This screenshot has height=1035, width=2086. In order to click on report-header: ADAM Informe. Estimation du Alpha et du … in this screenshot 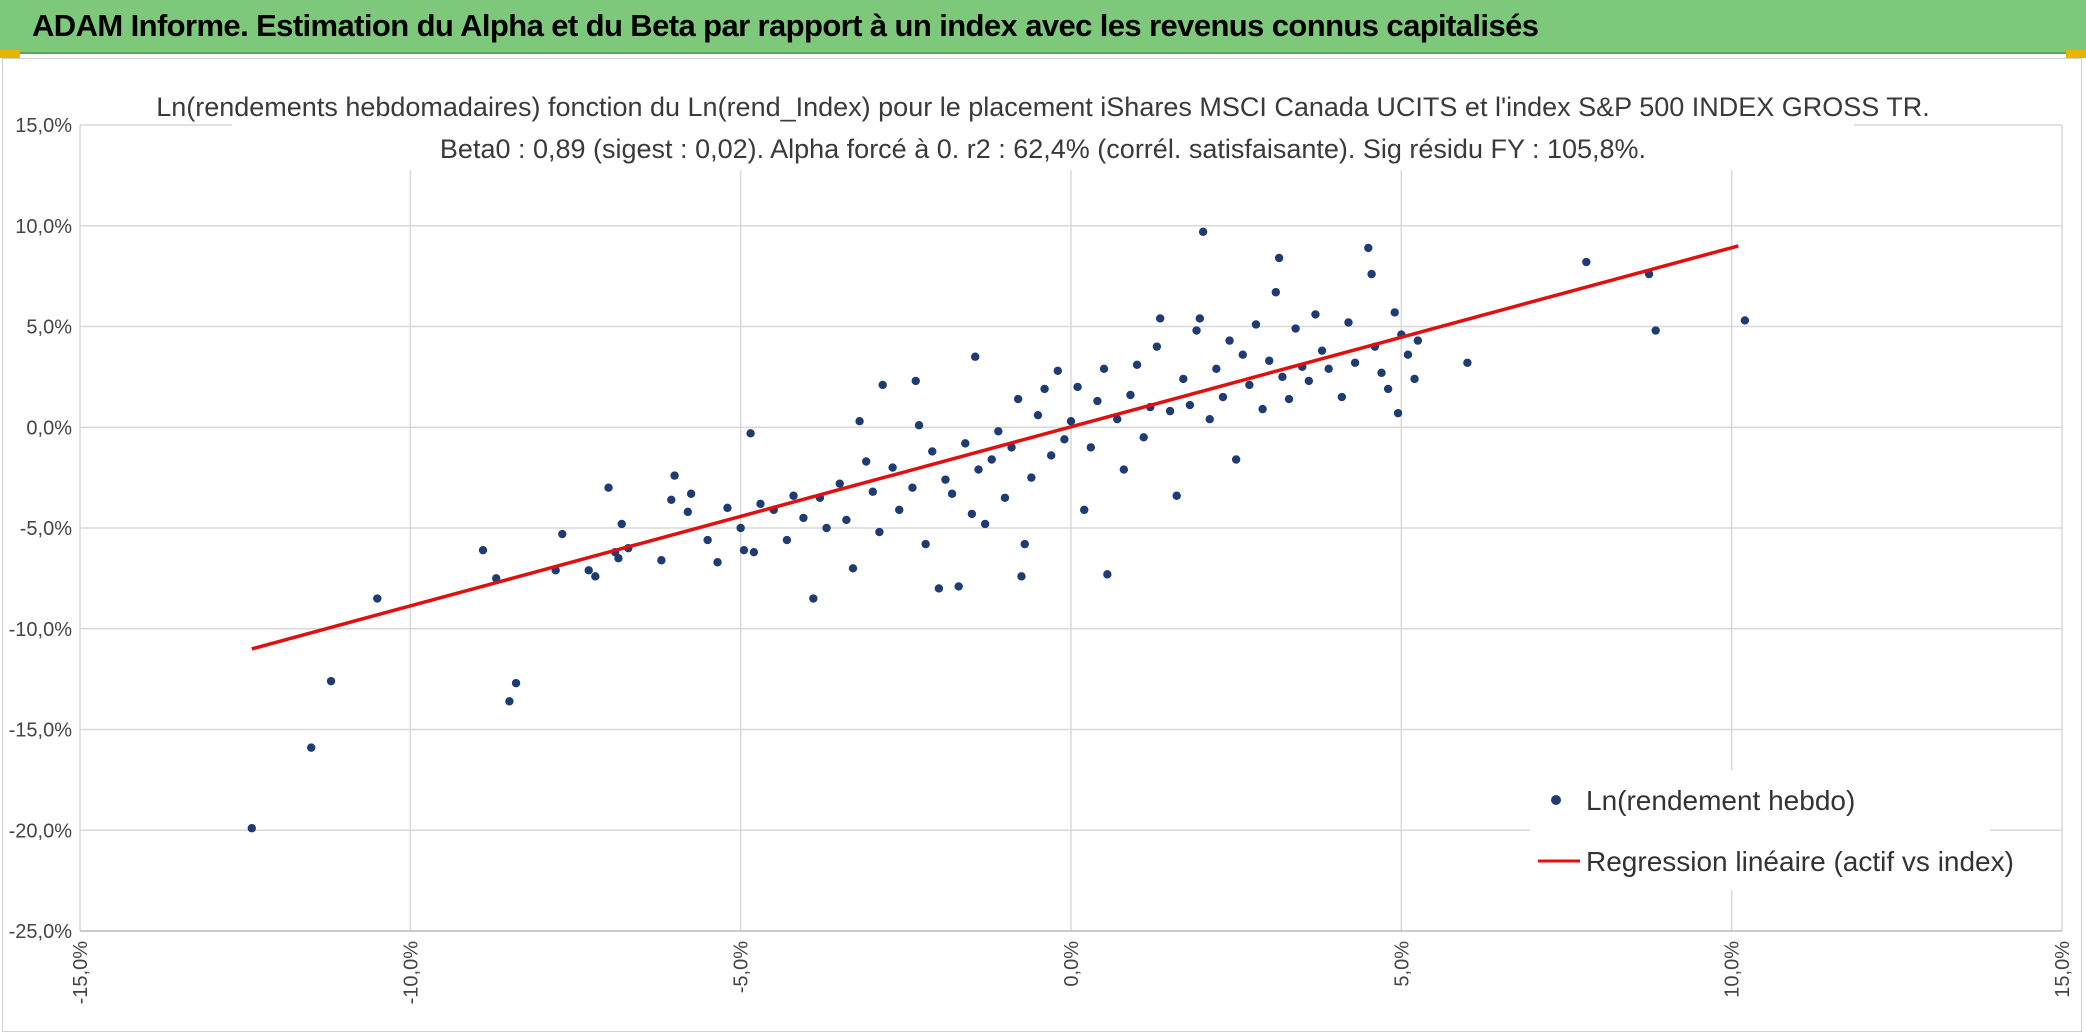, I will do `click(1043, 27)`.